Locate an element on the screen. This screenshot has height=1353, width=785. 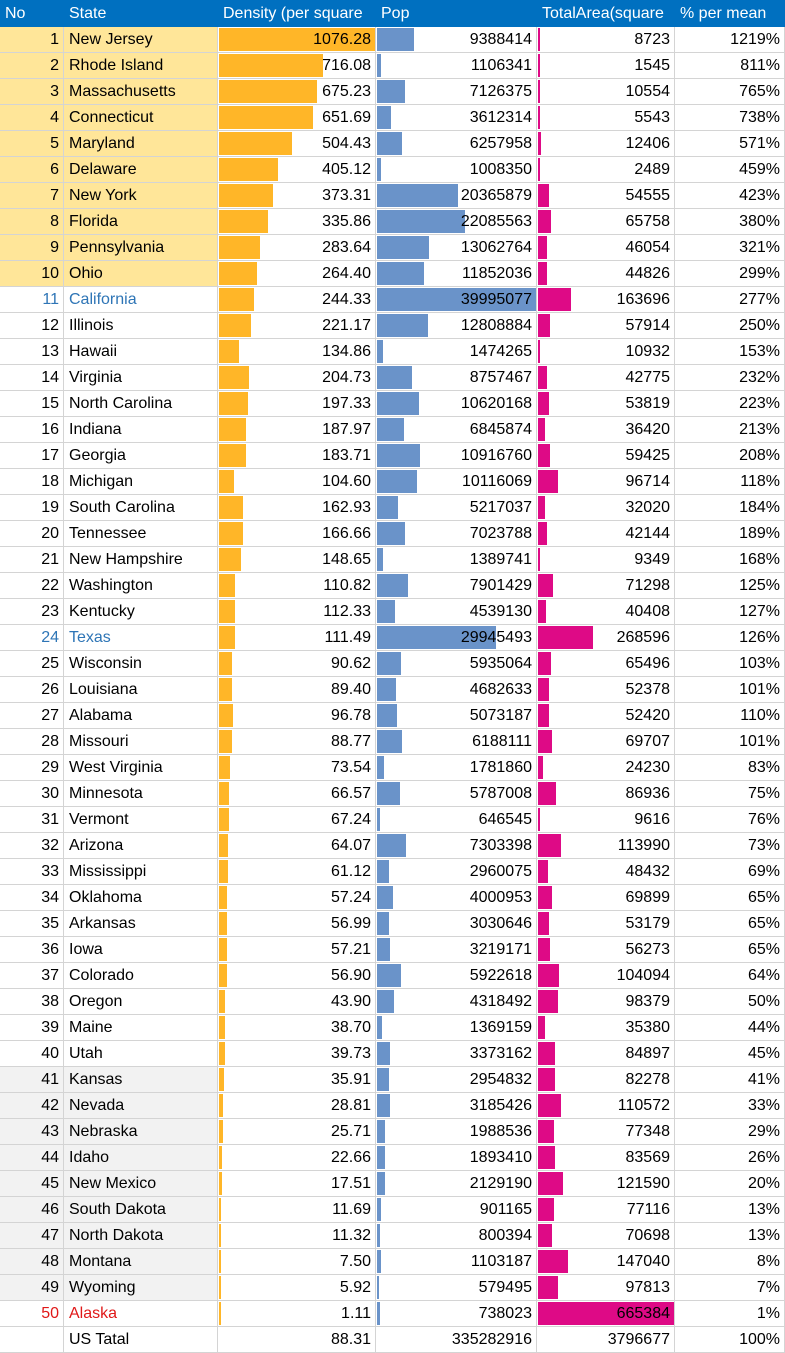
cell-area: 163696 is located at coordinates (606, 300).